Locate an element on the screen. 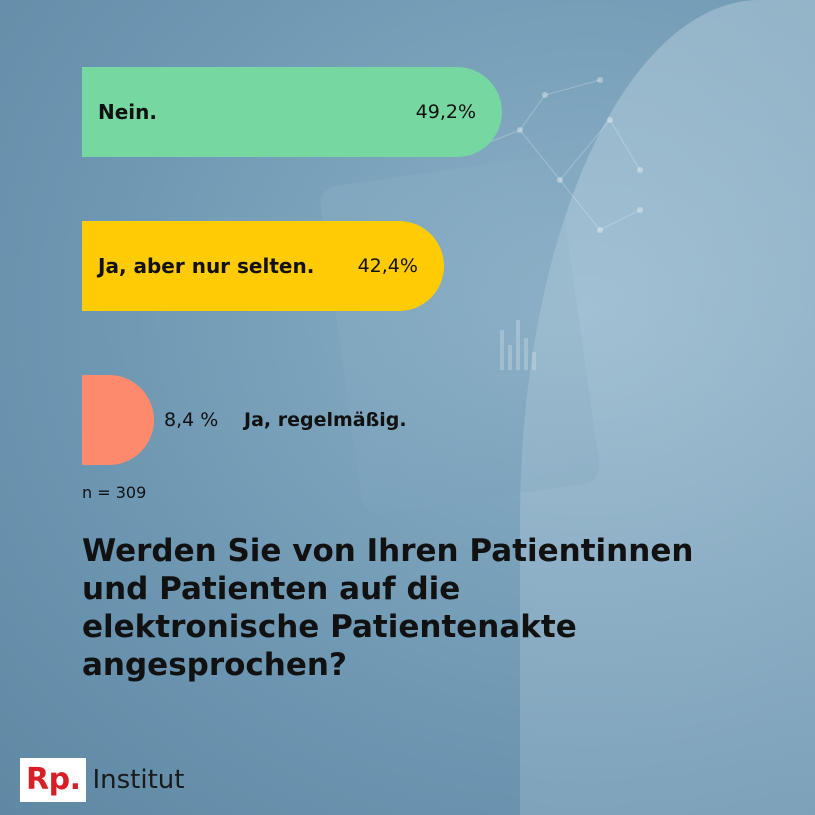 This screenshot has width=815, height=815. bar-label-nein: Nein. is located at coordinates (127, 112).